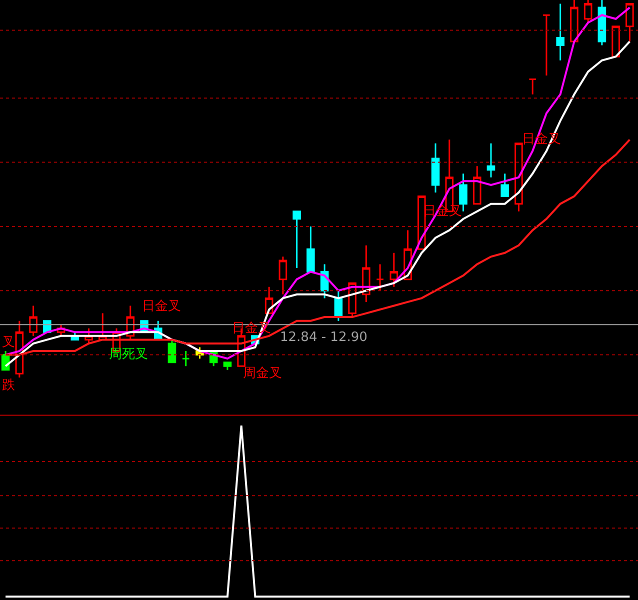 This screenshot has width=638, height=600. What do you see at coordinates (128, 354) in the screenshot?
I see `annotation: 周死叉` at bounding box center [128, 354].